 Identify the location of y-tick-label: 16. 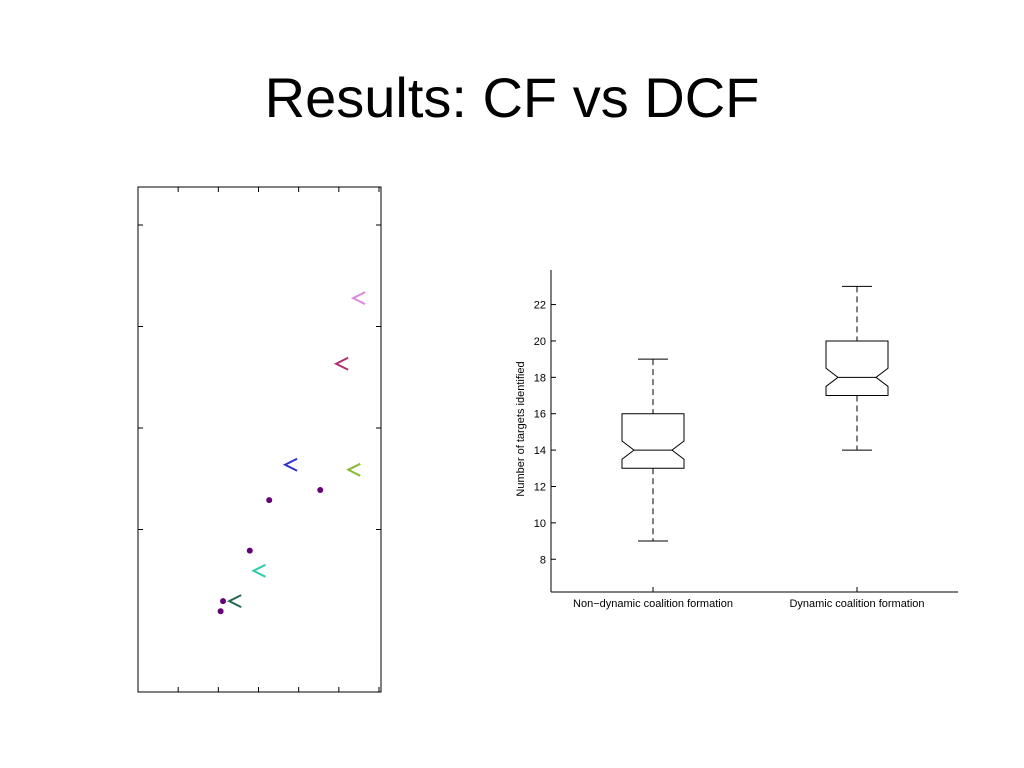
(540, 415).